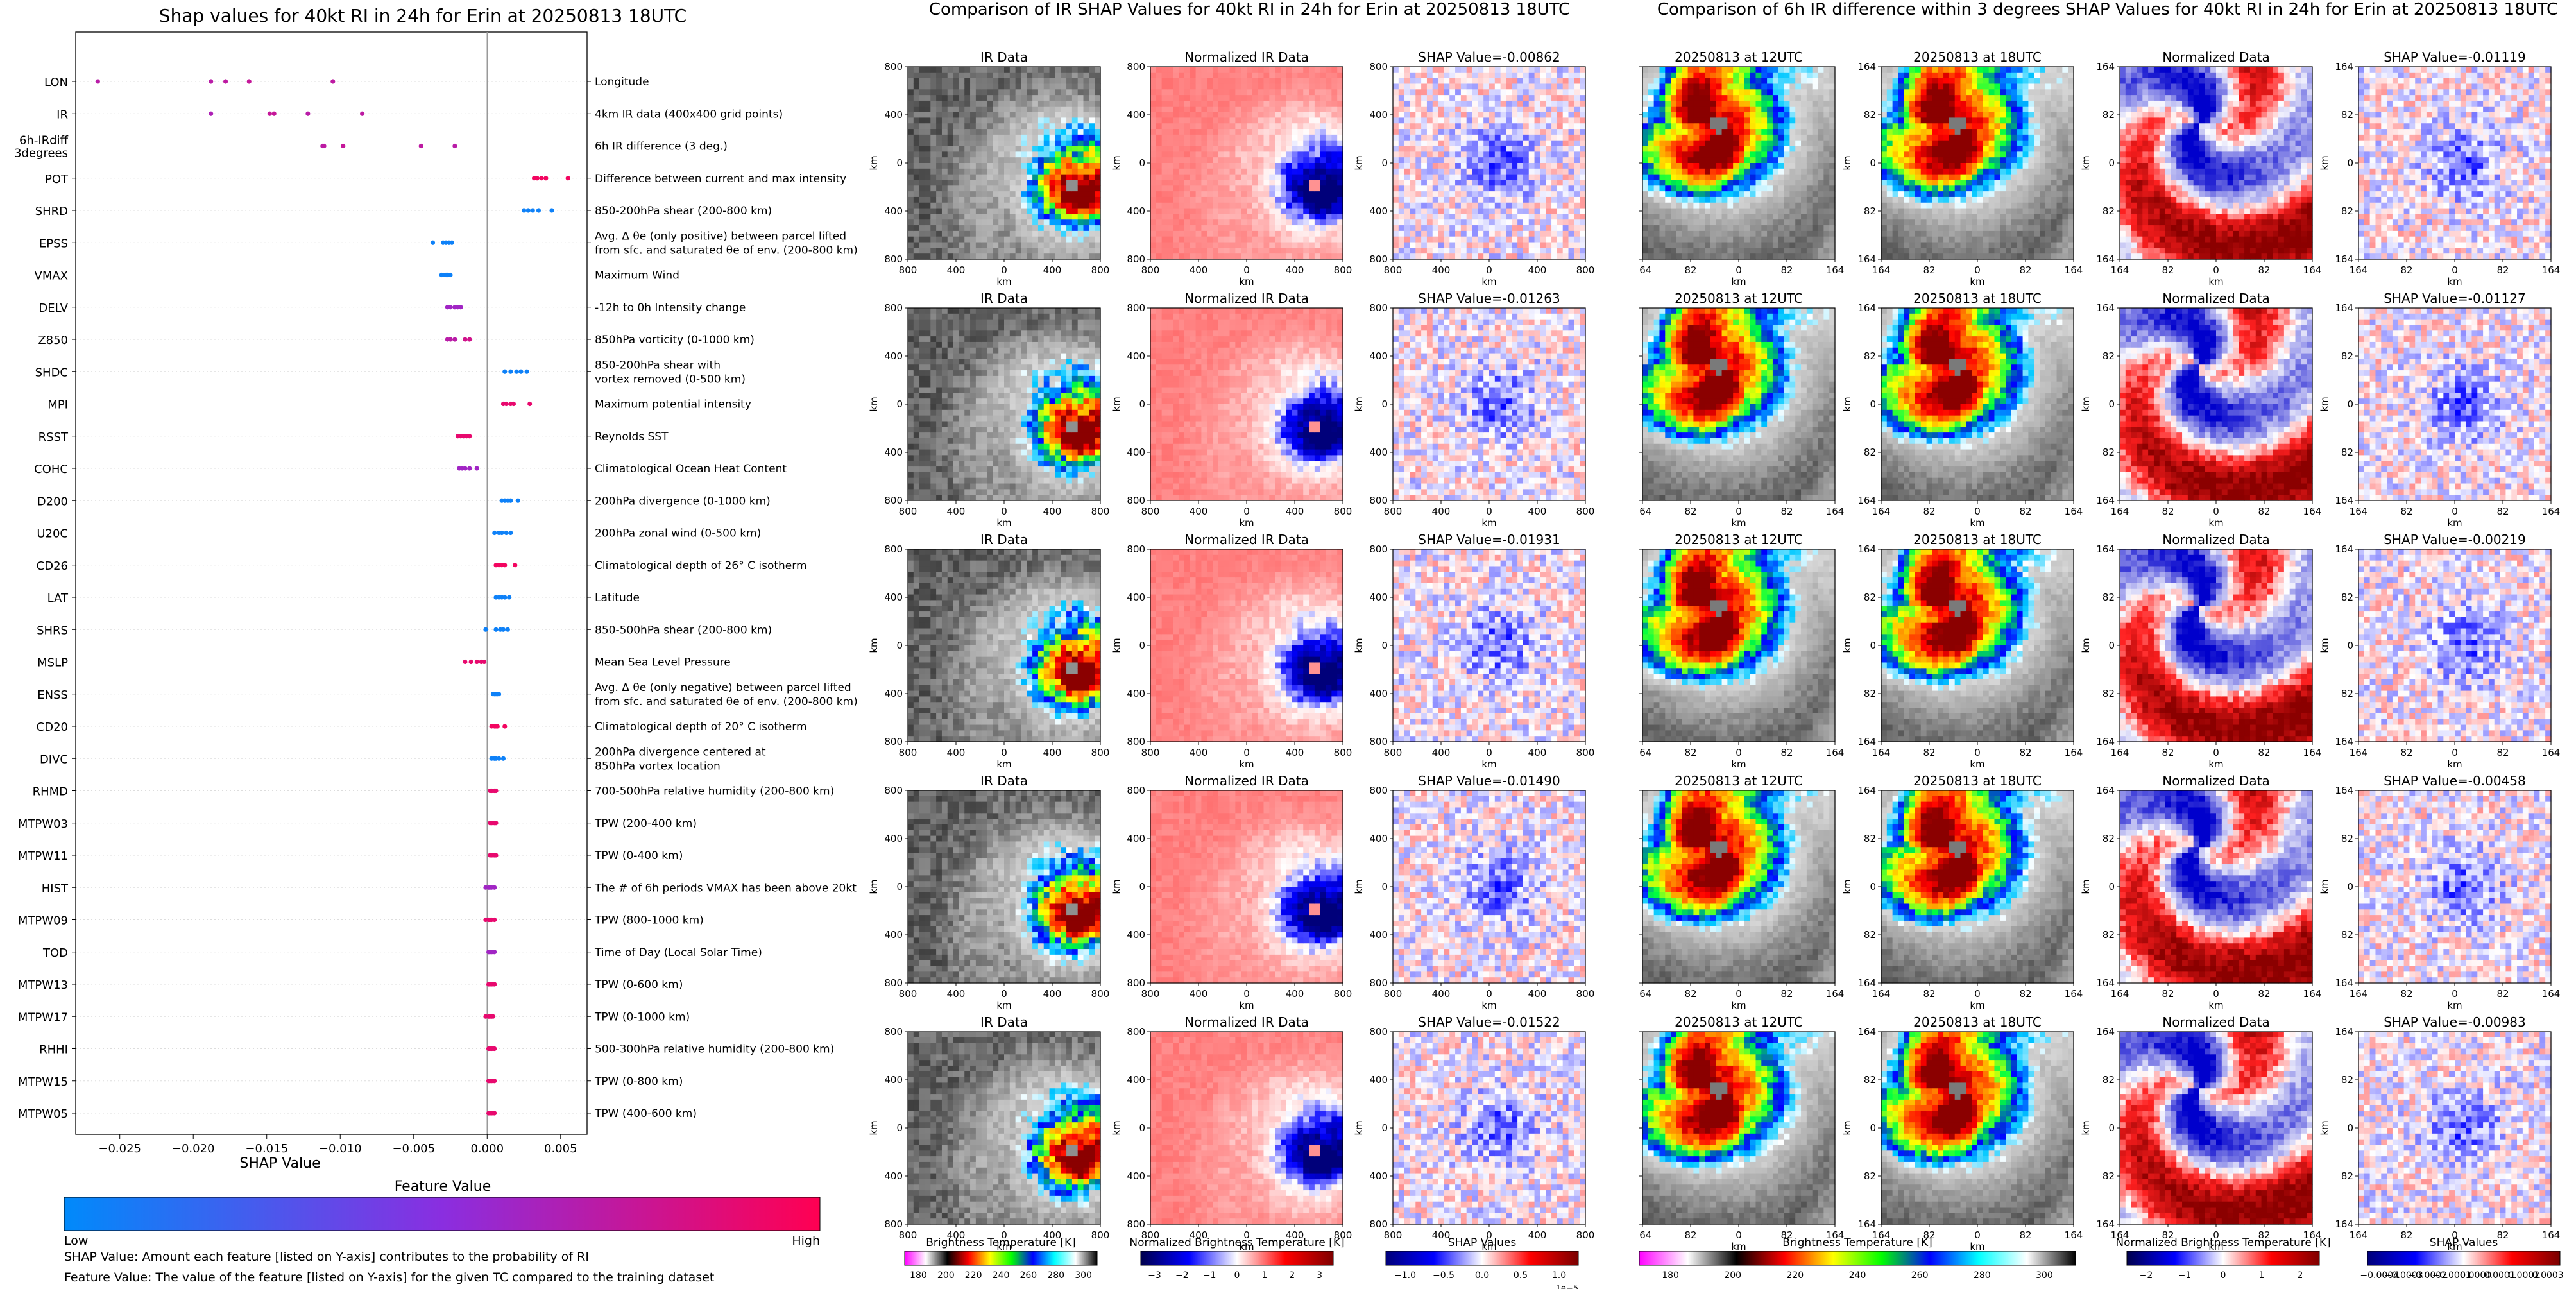  What do you see at coordinates (443, 1187) in the screenshot?
I see `colorbar-title: Feature Value` at bounding box center [443, 1187].